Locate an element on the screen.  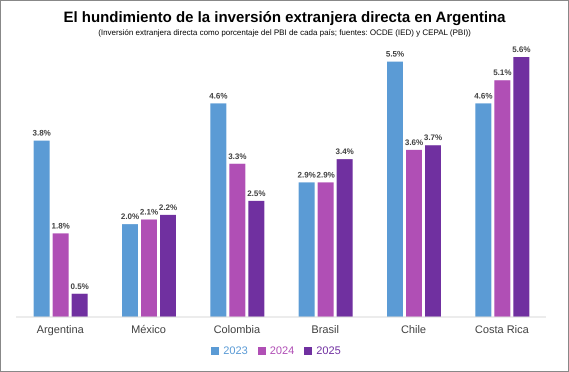
data-label: 2.5% is located at coordinates (256, 193).